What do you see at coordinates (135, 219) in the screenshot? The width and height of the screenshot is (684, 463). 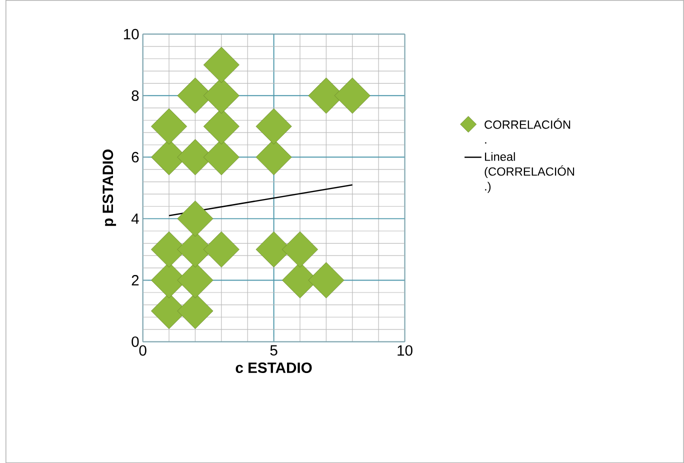 I see `y-tick-label: 4` at bounding box center [135, 219].